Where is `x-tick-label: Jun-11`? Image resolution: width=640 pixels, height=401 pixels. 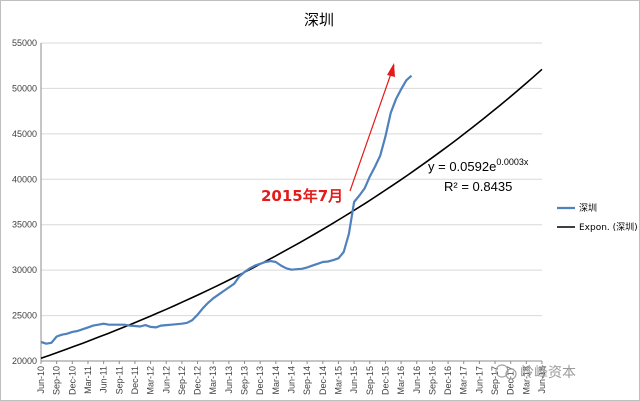 x-tick-label: Jun-11 is located at coordinates (104, 379).